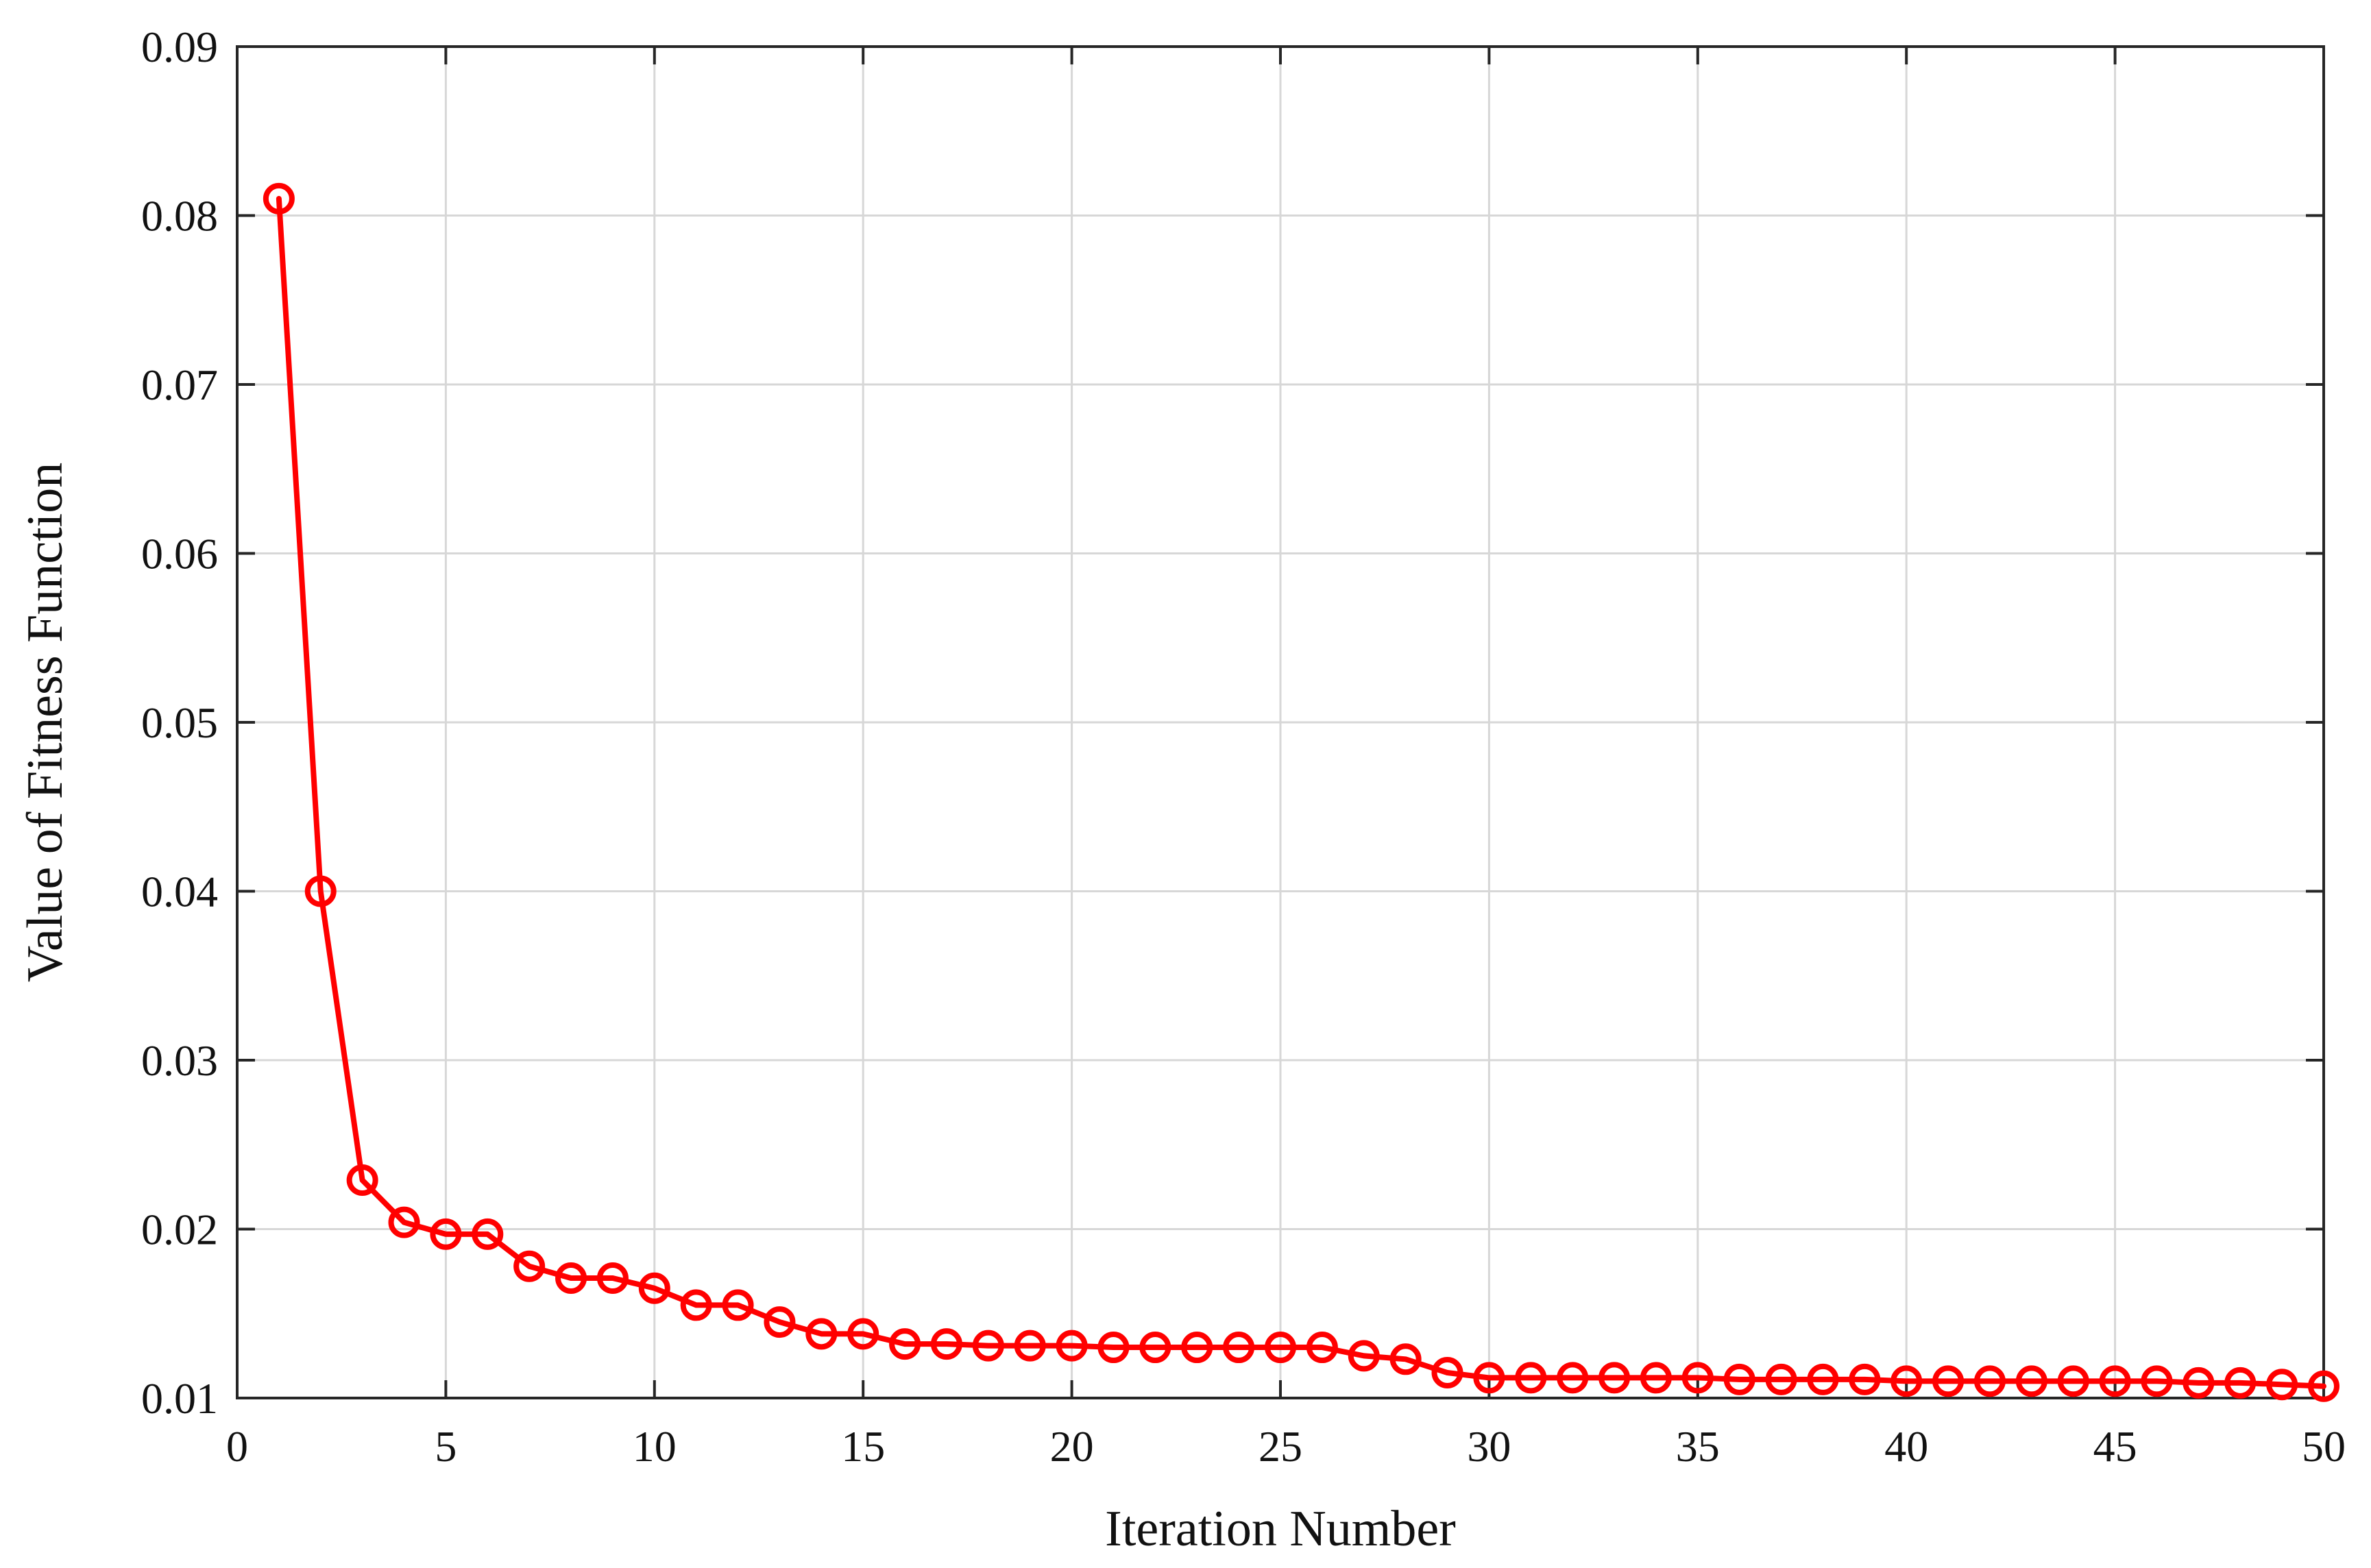  What do you see at coordinates (237, 1446) in the screenshot?
I see `x-tick-label: 0` at bounding box center [237, 1446].